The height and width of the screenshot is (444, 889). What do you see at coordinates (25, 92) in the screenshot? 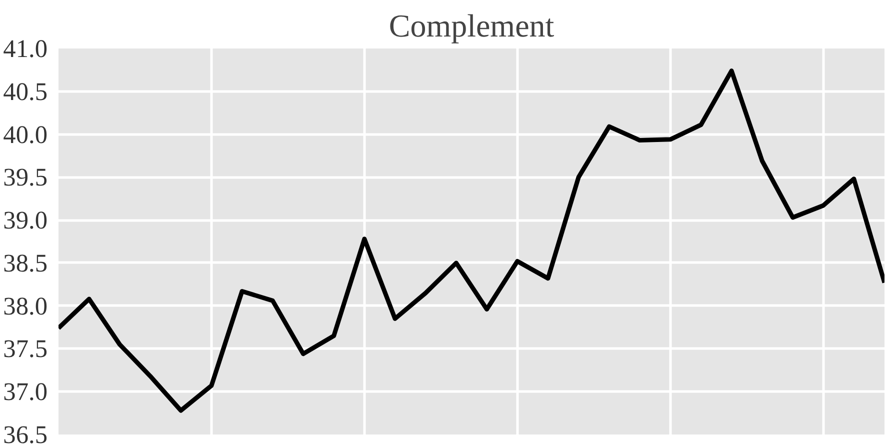
I see `y-tick-label: 40.5` at bounding box center [25, 92].